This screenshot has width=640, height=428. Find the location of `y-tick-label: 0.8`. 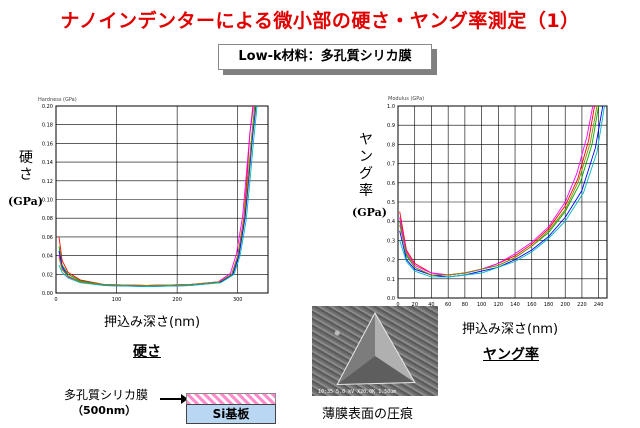

y-tick-label: 0.8 is located at coordinates (391, 145).